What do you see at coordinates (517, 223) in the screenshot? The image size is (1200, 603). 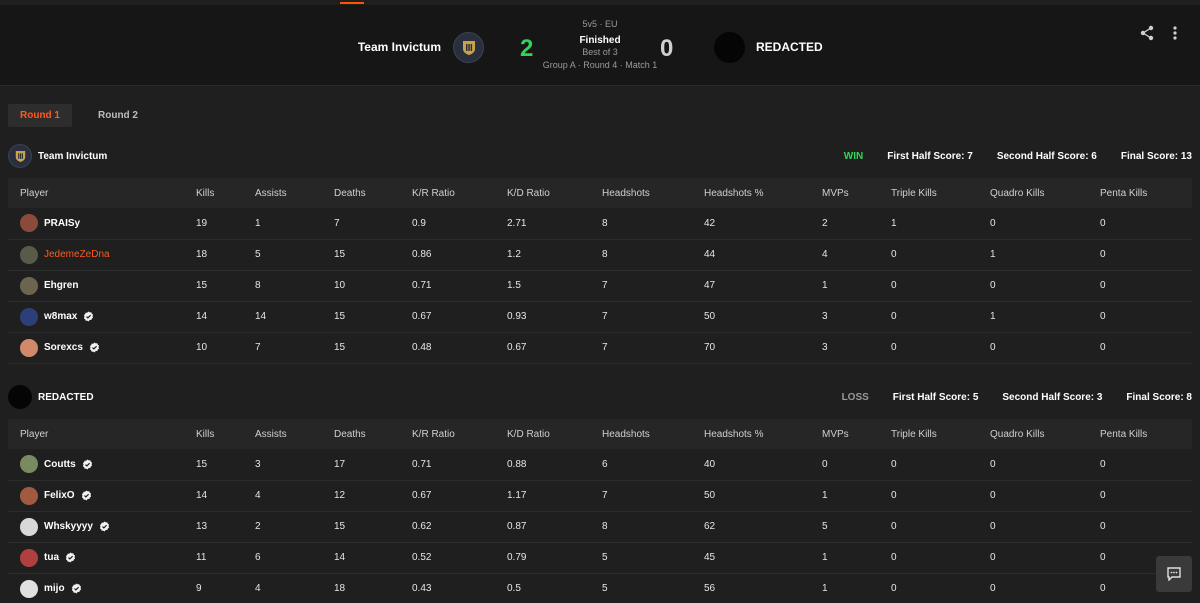 I see `stat-kd-ratio: 2.71` at bounding box center [517, 223].